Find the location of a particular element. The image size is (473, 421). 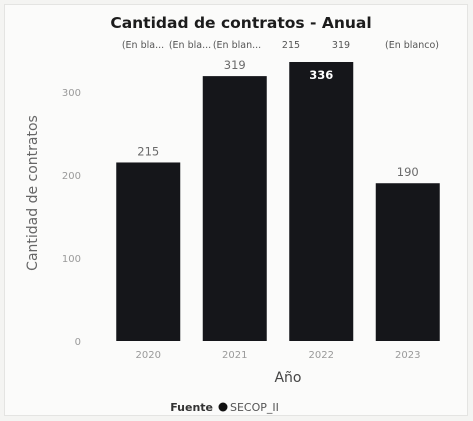

y-axis-label: Cantidad de contratos is located at coordinates (33, 193).